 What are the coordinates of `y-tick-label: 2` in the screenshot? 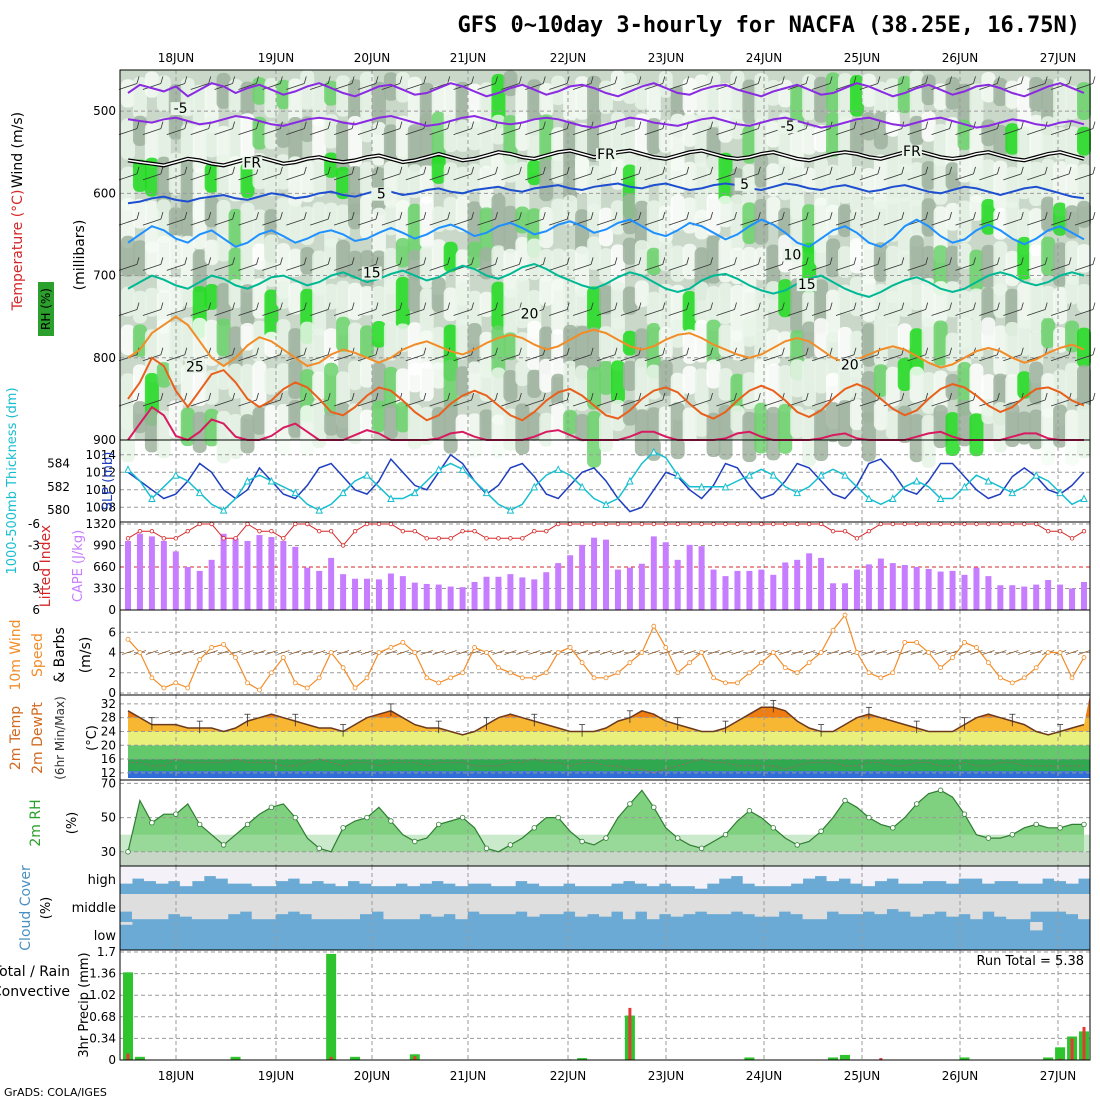 It's located at (112, 673).